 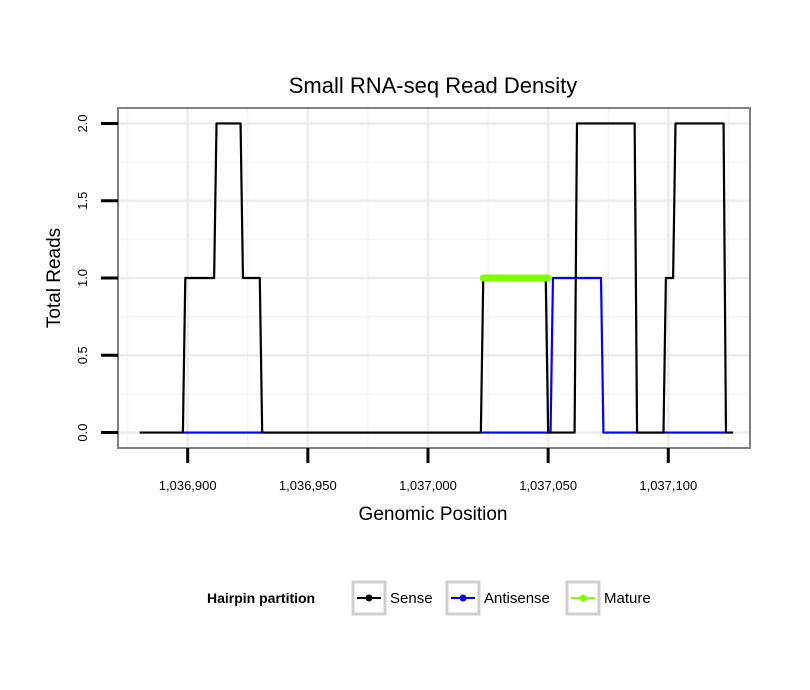 I want to click on legend: Hairpin partition Sense Antisense Mature, so click(x=429, y=598).